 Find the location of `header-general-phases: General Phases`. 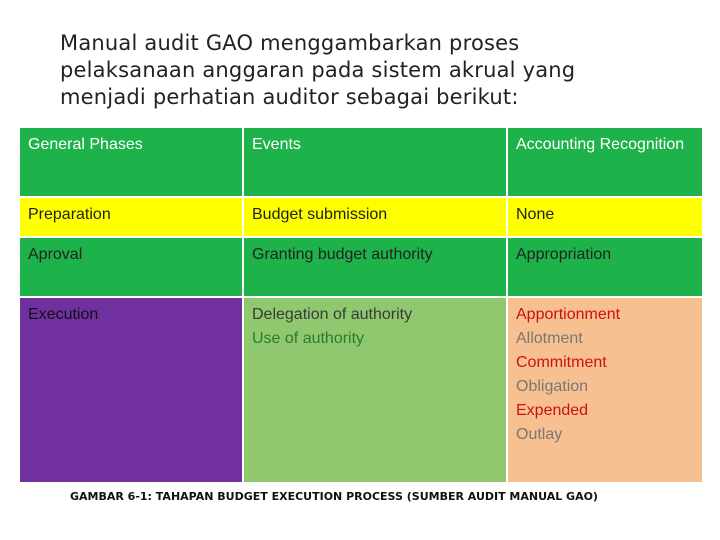

header-general-phases: General Phases is located at coordinates (131, 162).